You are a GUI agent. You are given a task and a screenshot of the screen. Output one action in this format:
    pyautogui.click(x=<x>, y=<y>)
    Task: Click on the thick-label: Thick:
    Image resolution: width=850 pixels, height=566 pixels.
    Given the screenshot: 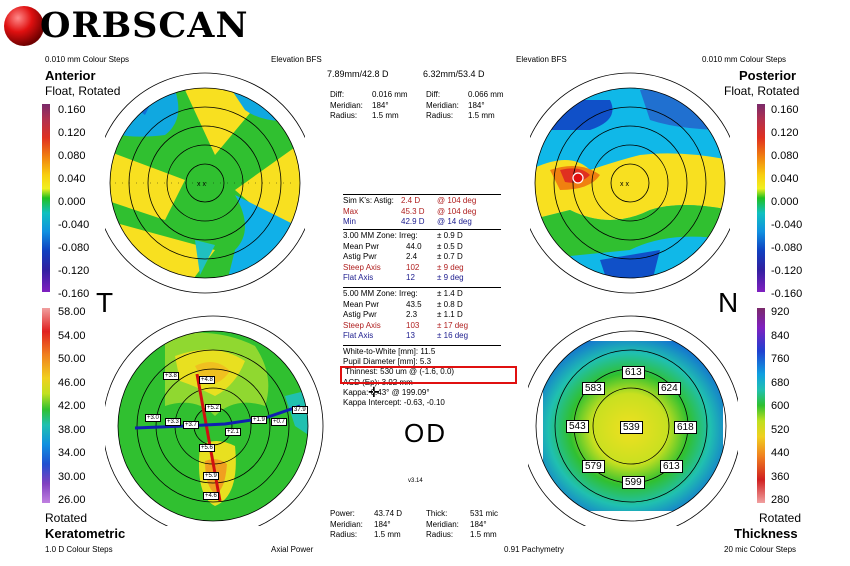 What is the action you would take?
    pyautogui.click(x=437, y=513)
    